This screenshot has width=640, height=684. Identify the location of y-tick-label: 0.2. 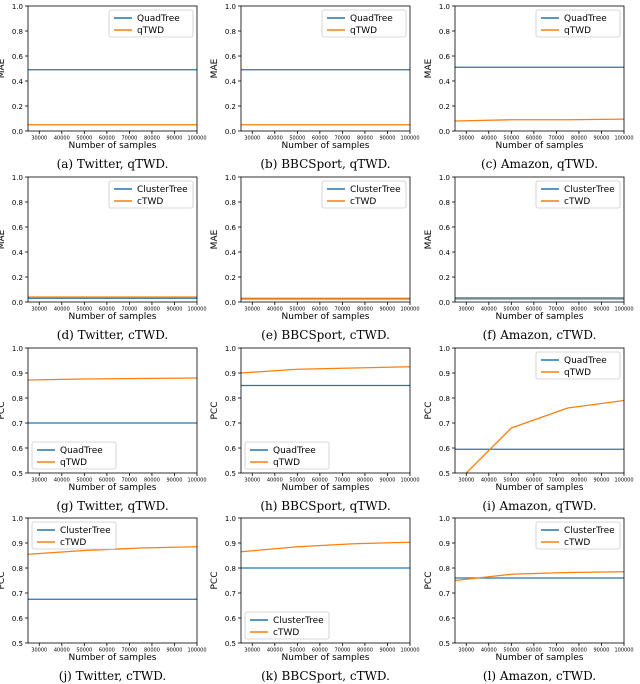
(444, 278).